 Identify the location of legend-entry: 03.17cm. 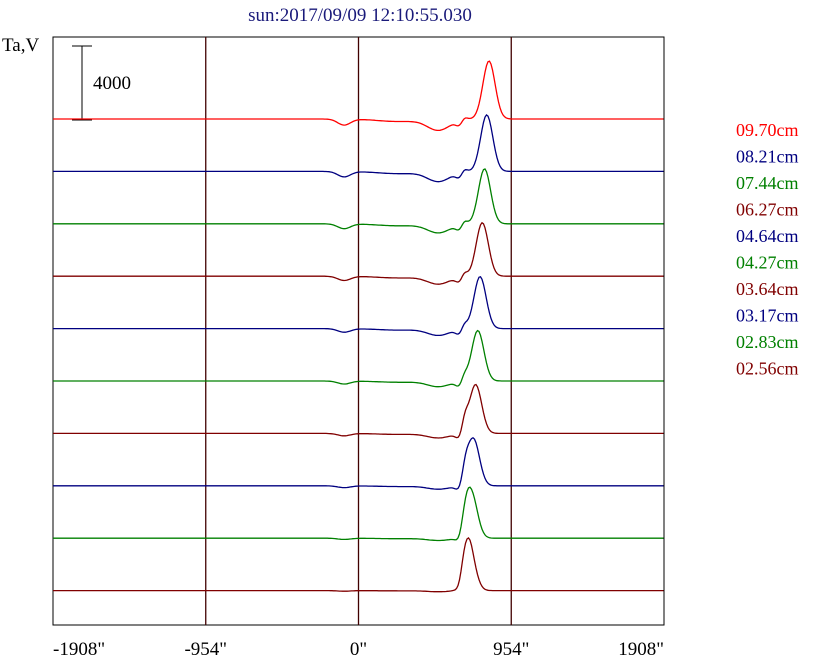
(767, 316).